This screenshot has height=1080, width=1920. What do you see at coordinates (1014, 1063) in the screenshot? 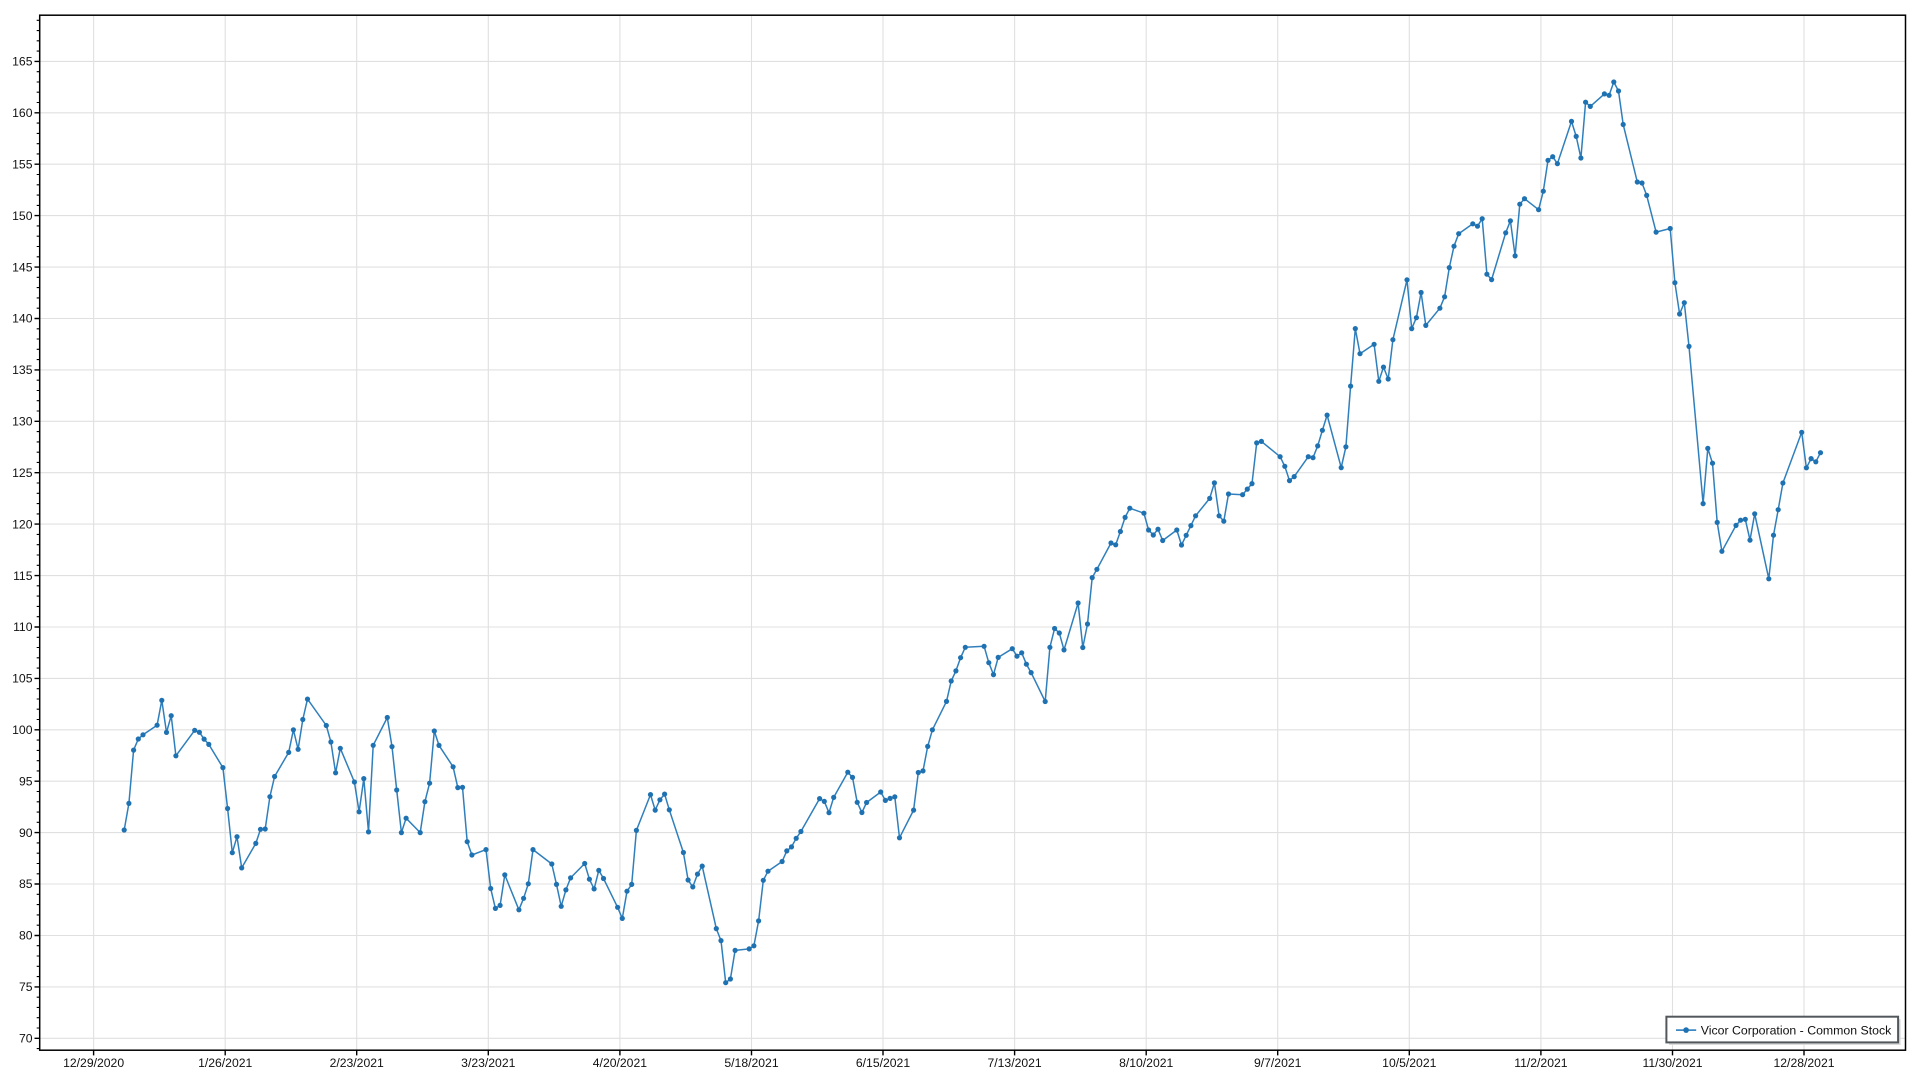
I see `svg-text: 7/13/2021` at bounding box center [1014, 1063].